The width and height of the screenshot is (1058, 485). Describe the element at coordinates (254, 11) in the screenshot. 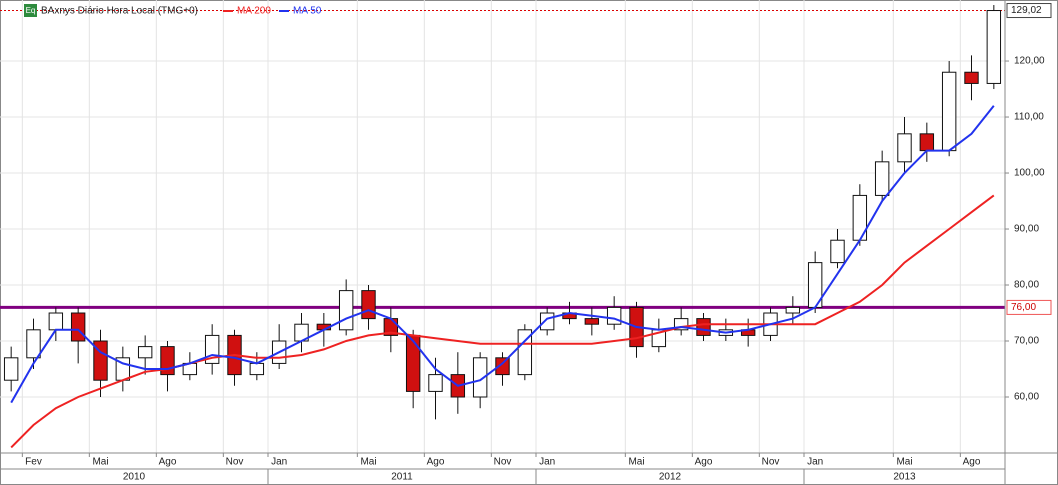

I see `legend-ma200: MA 200` at that location.